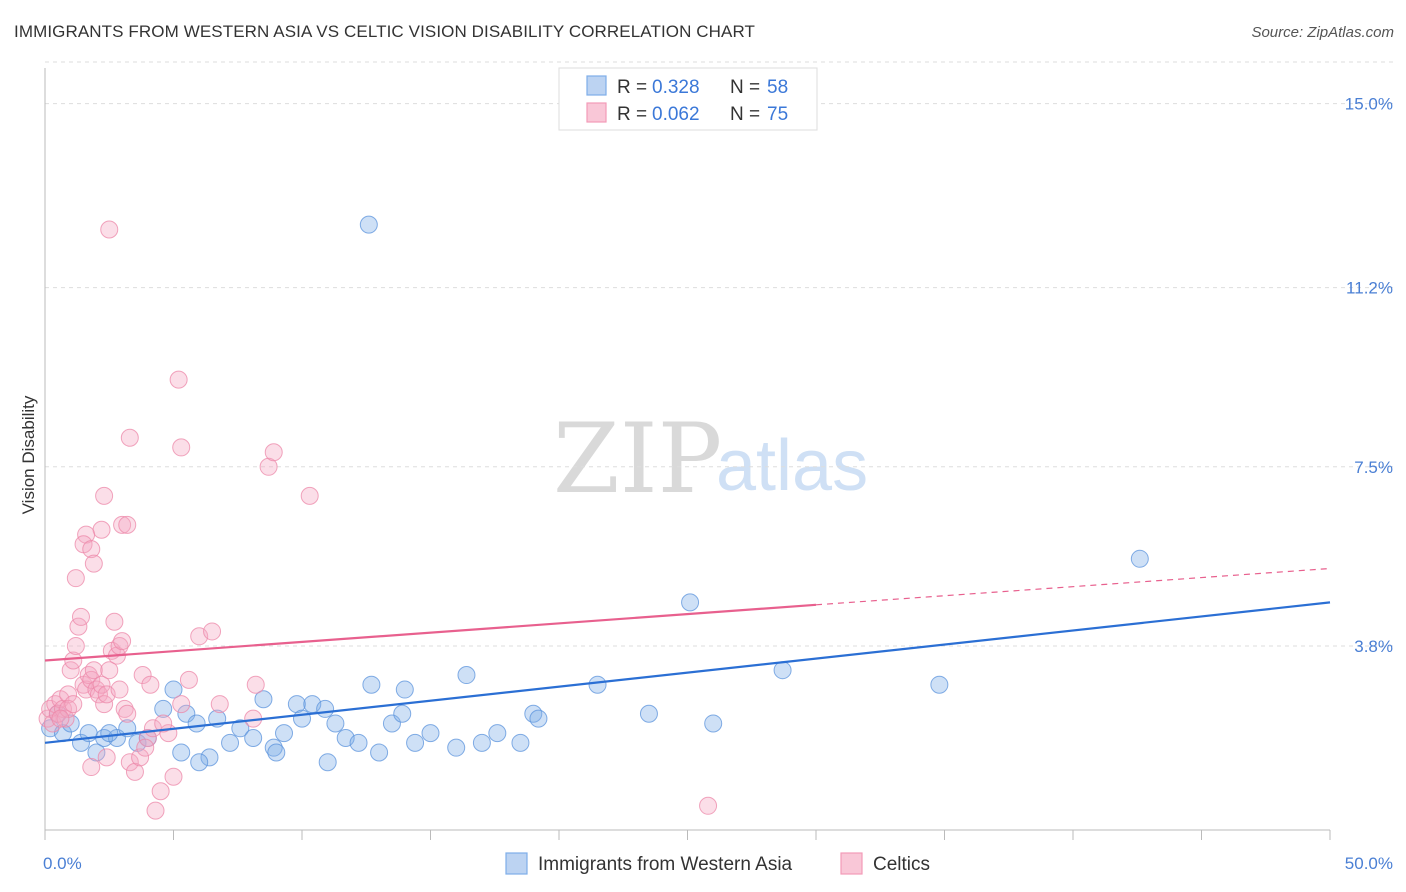 This screenshot has height=892, width=1406. Describe the element at coordinates (745, 87) in the screenshot. I see `legend-n-label-1: N =` at that location.